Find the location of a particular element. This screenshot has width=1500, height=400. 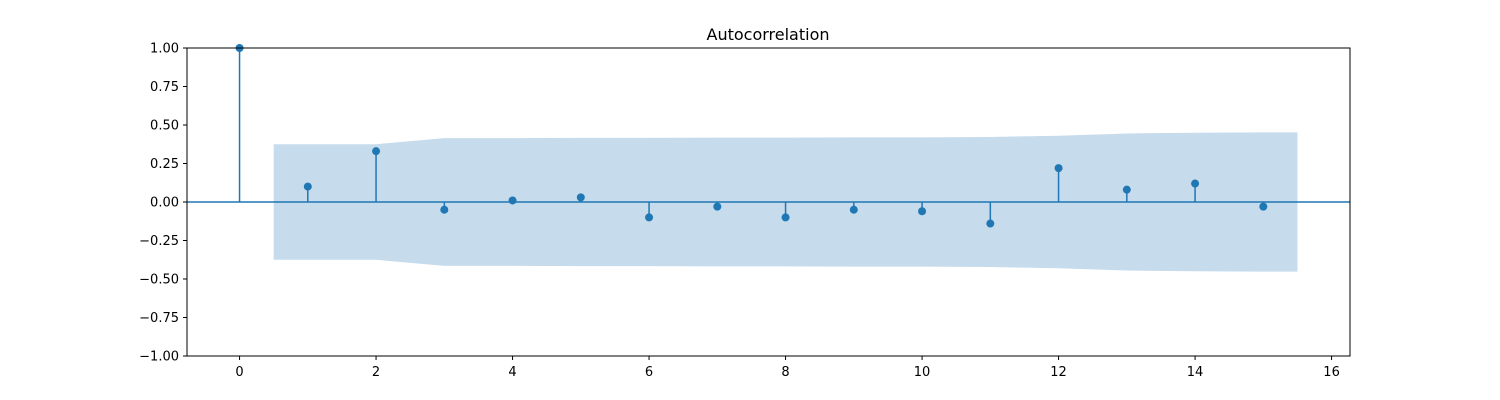

y-tick-label: −0.75 is located at coordinates (159, 318).